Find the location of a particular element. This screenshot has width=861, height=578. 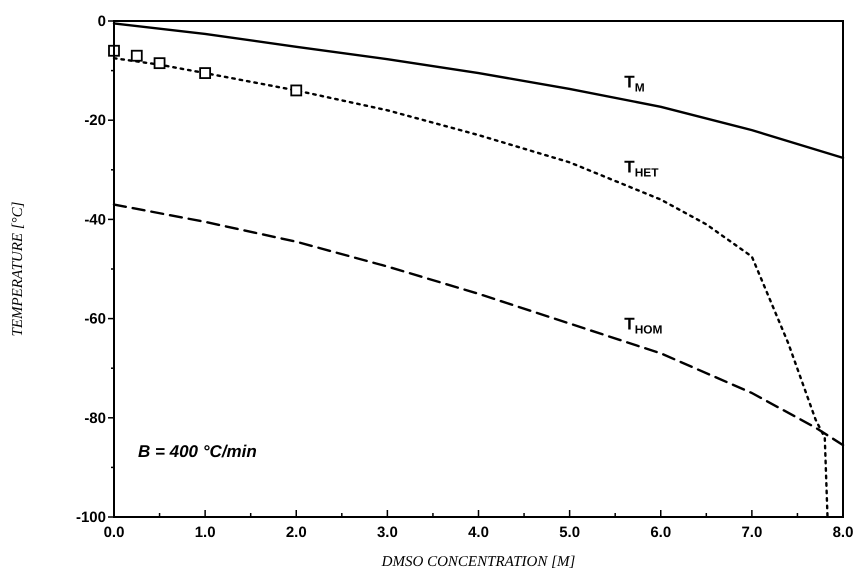

annotation: B = 400 °C/min is located at coordinates (197, 451).